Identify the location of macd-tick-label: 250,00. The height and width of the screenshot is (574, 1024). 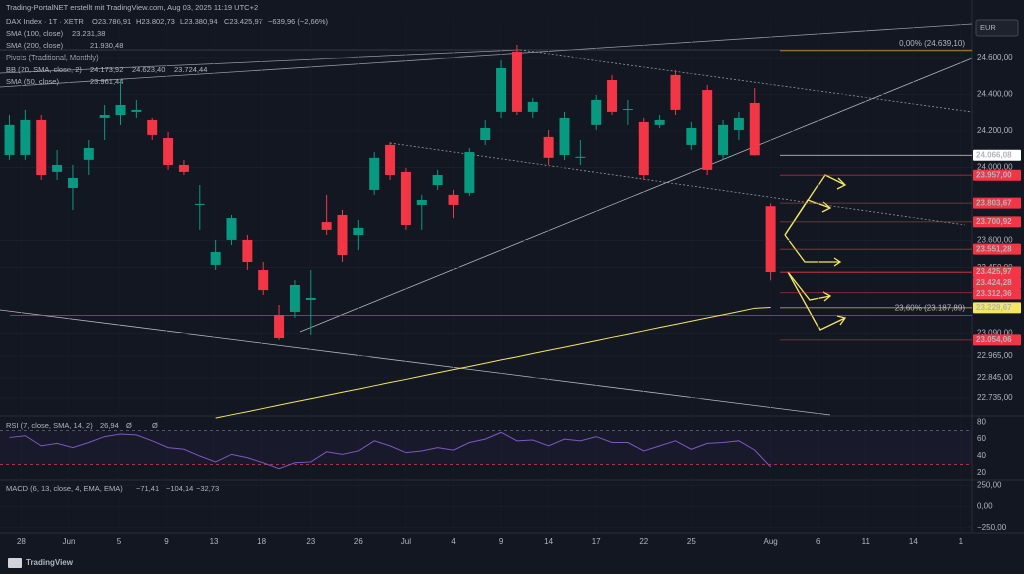
(989, 484).